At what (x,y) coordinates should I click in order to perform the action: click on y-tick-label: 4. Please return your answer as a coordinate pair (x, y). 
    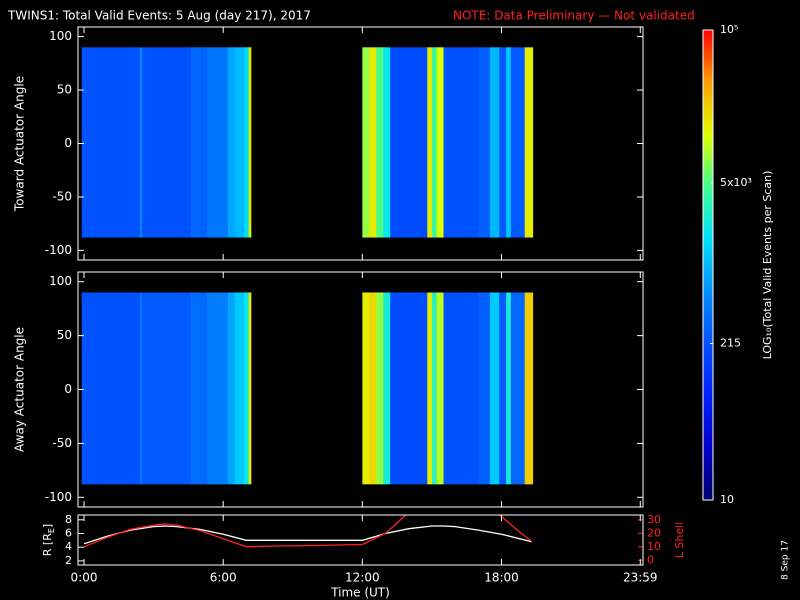
    Looking at the image, I should click on (68, 546).